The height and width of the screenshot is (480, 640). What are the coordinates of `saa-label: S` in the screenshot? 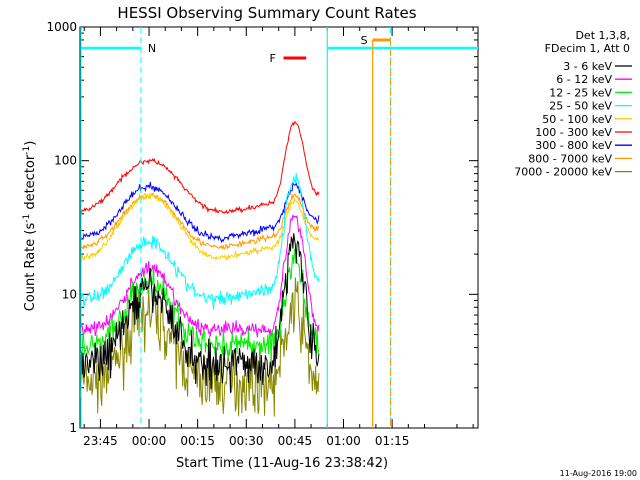 It's located at (364, 40).